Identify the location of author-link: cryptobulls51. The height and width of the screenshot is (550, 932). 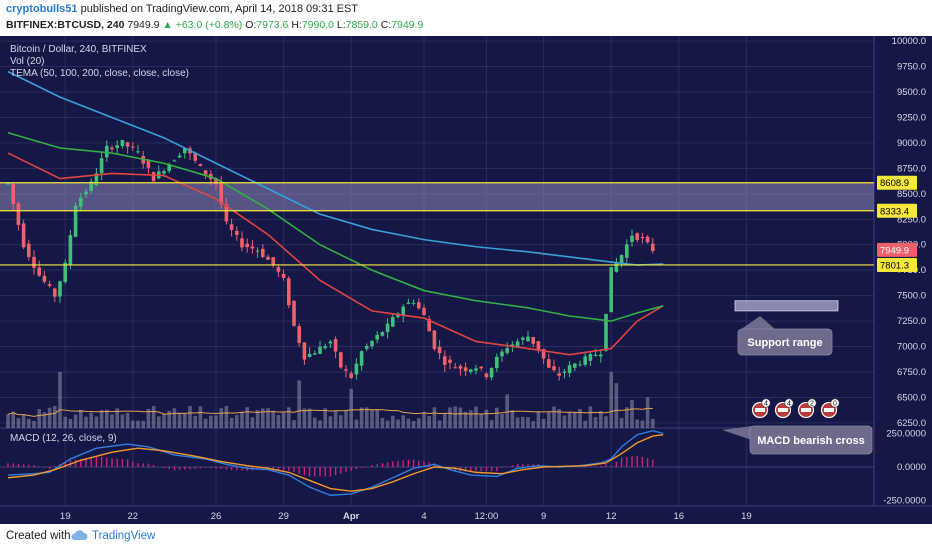
(42, 9).